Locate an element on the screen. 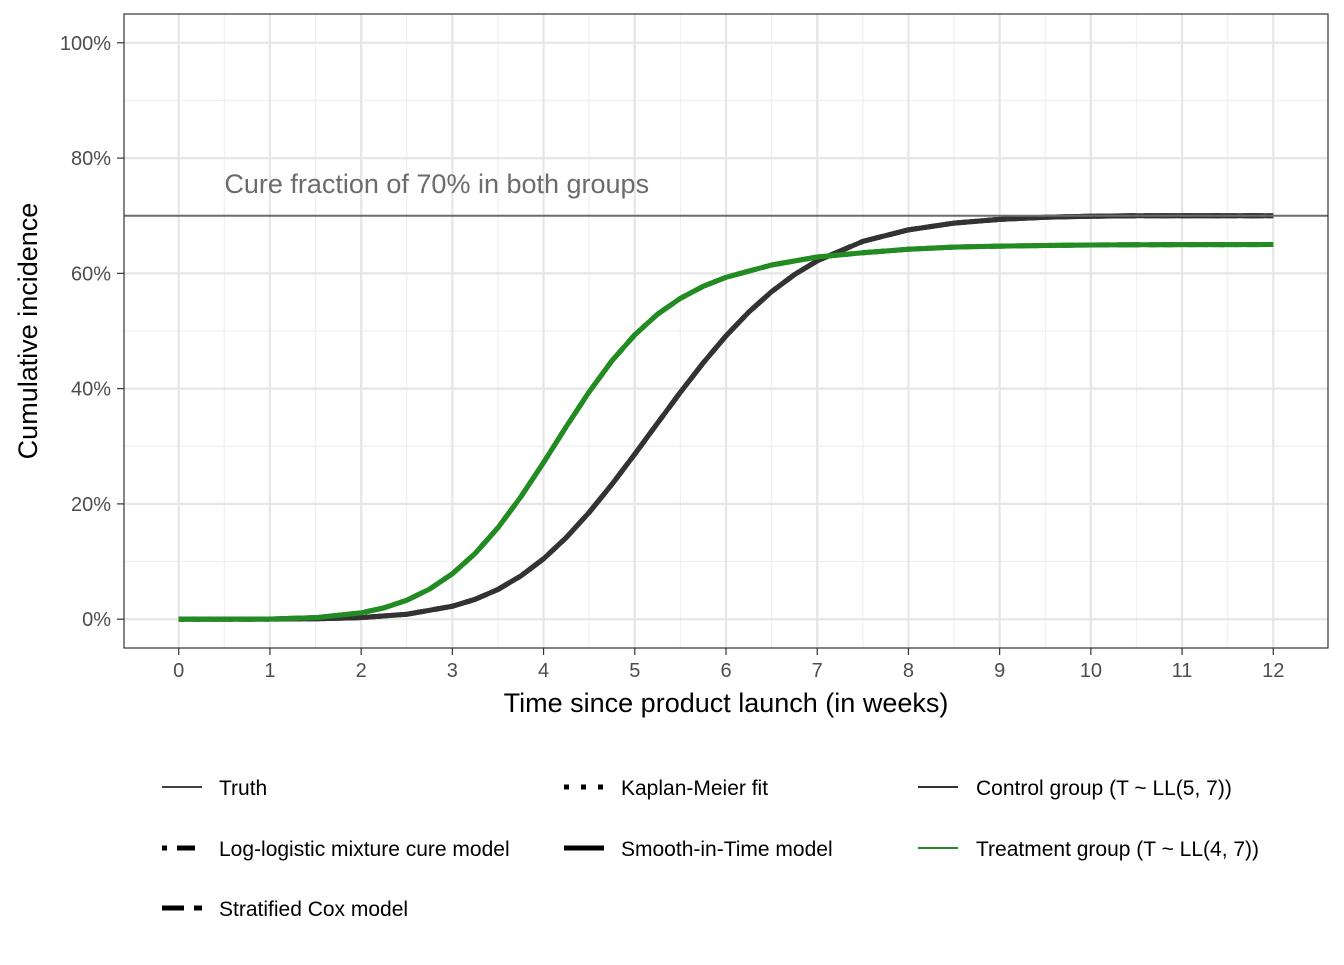 This screenshot has width=1344, height=965. legend-label: Truth is located at coordinates (243, 788).